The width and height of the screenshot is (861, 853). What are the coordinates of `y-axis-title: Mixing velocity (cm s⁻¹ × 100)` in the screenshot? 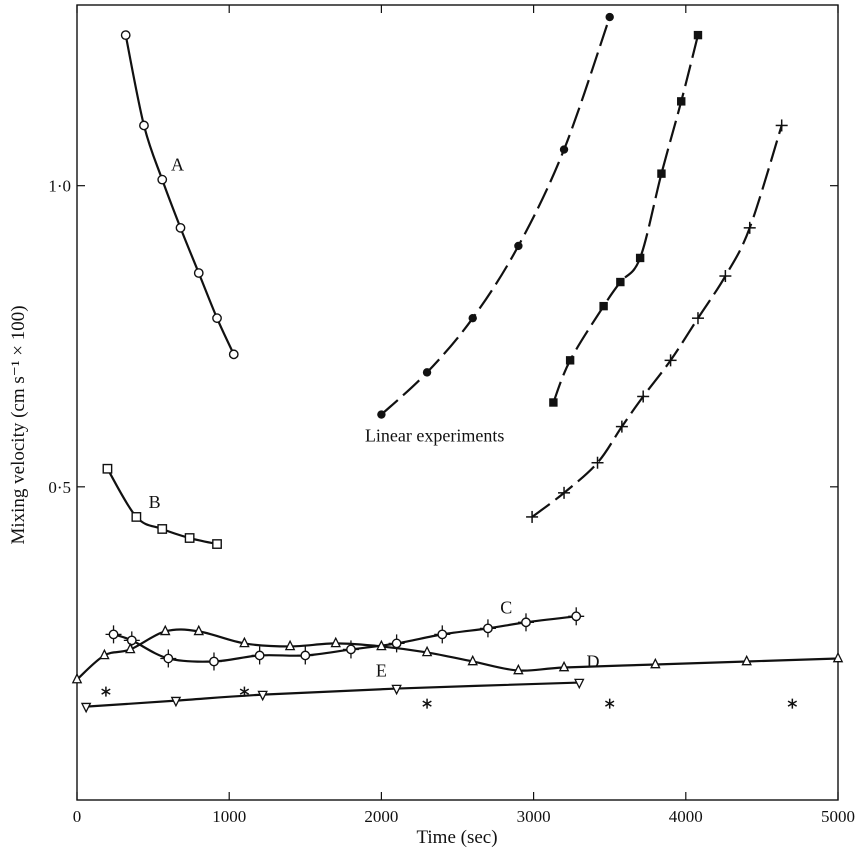 It's located at (18, 424).